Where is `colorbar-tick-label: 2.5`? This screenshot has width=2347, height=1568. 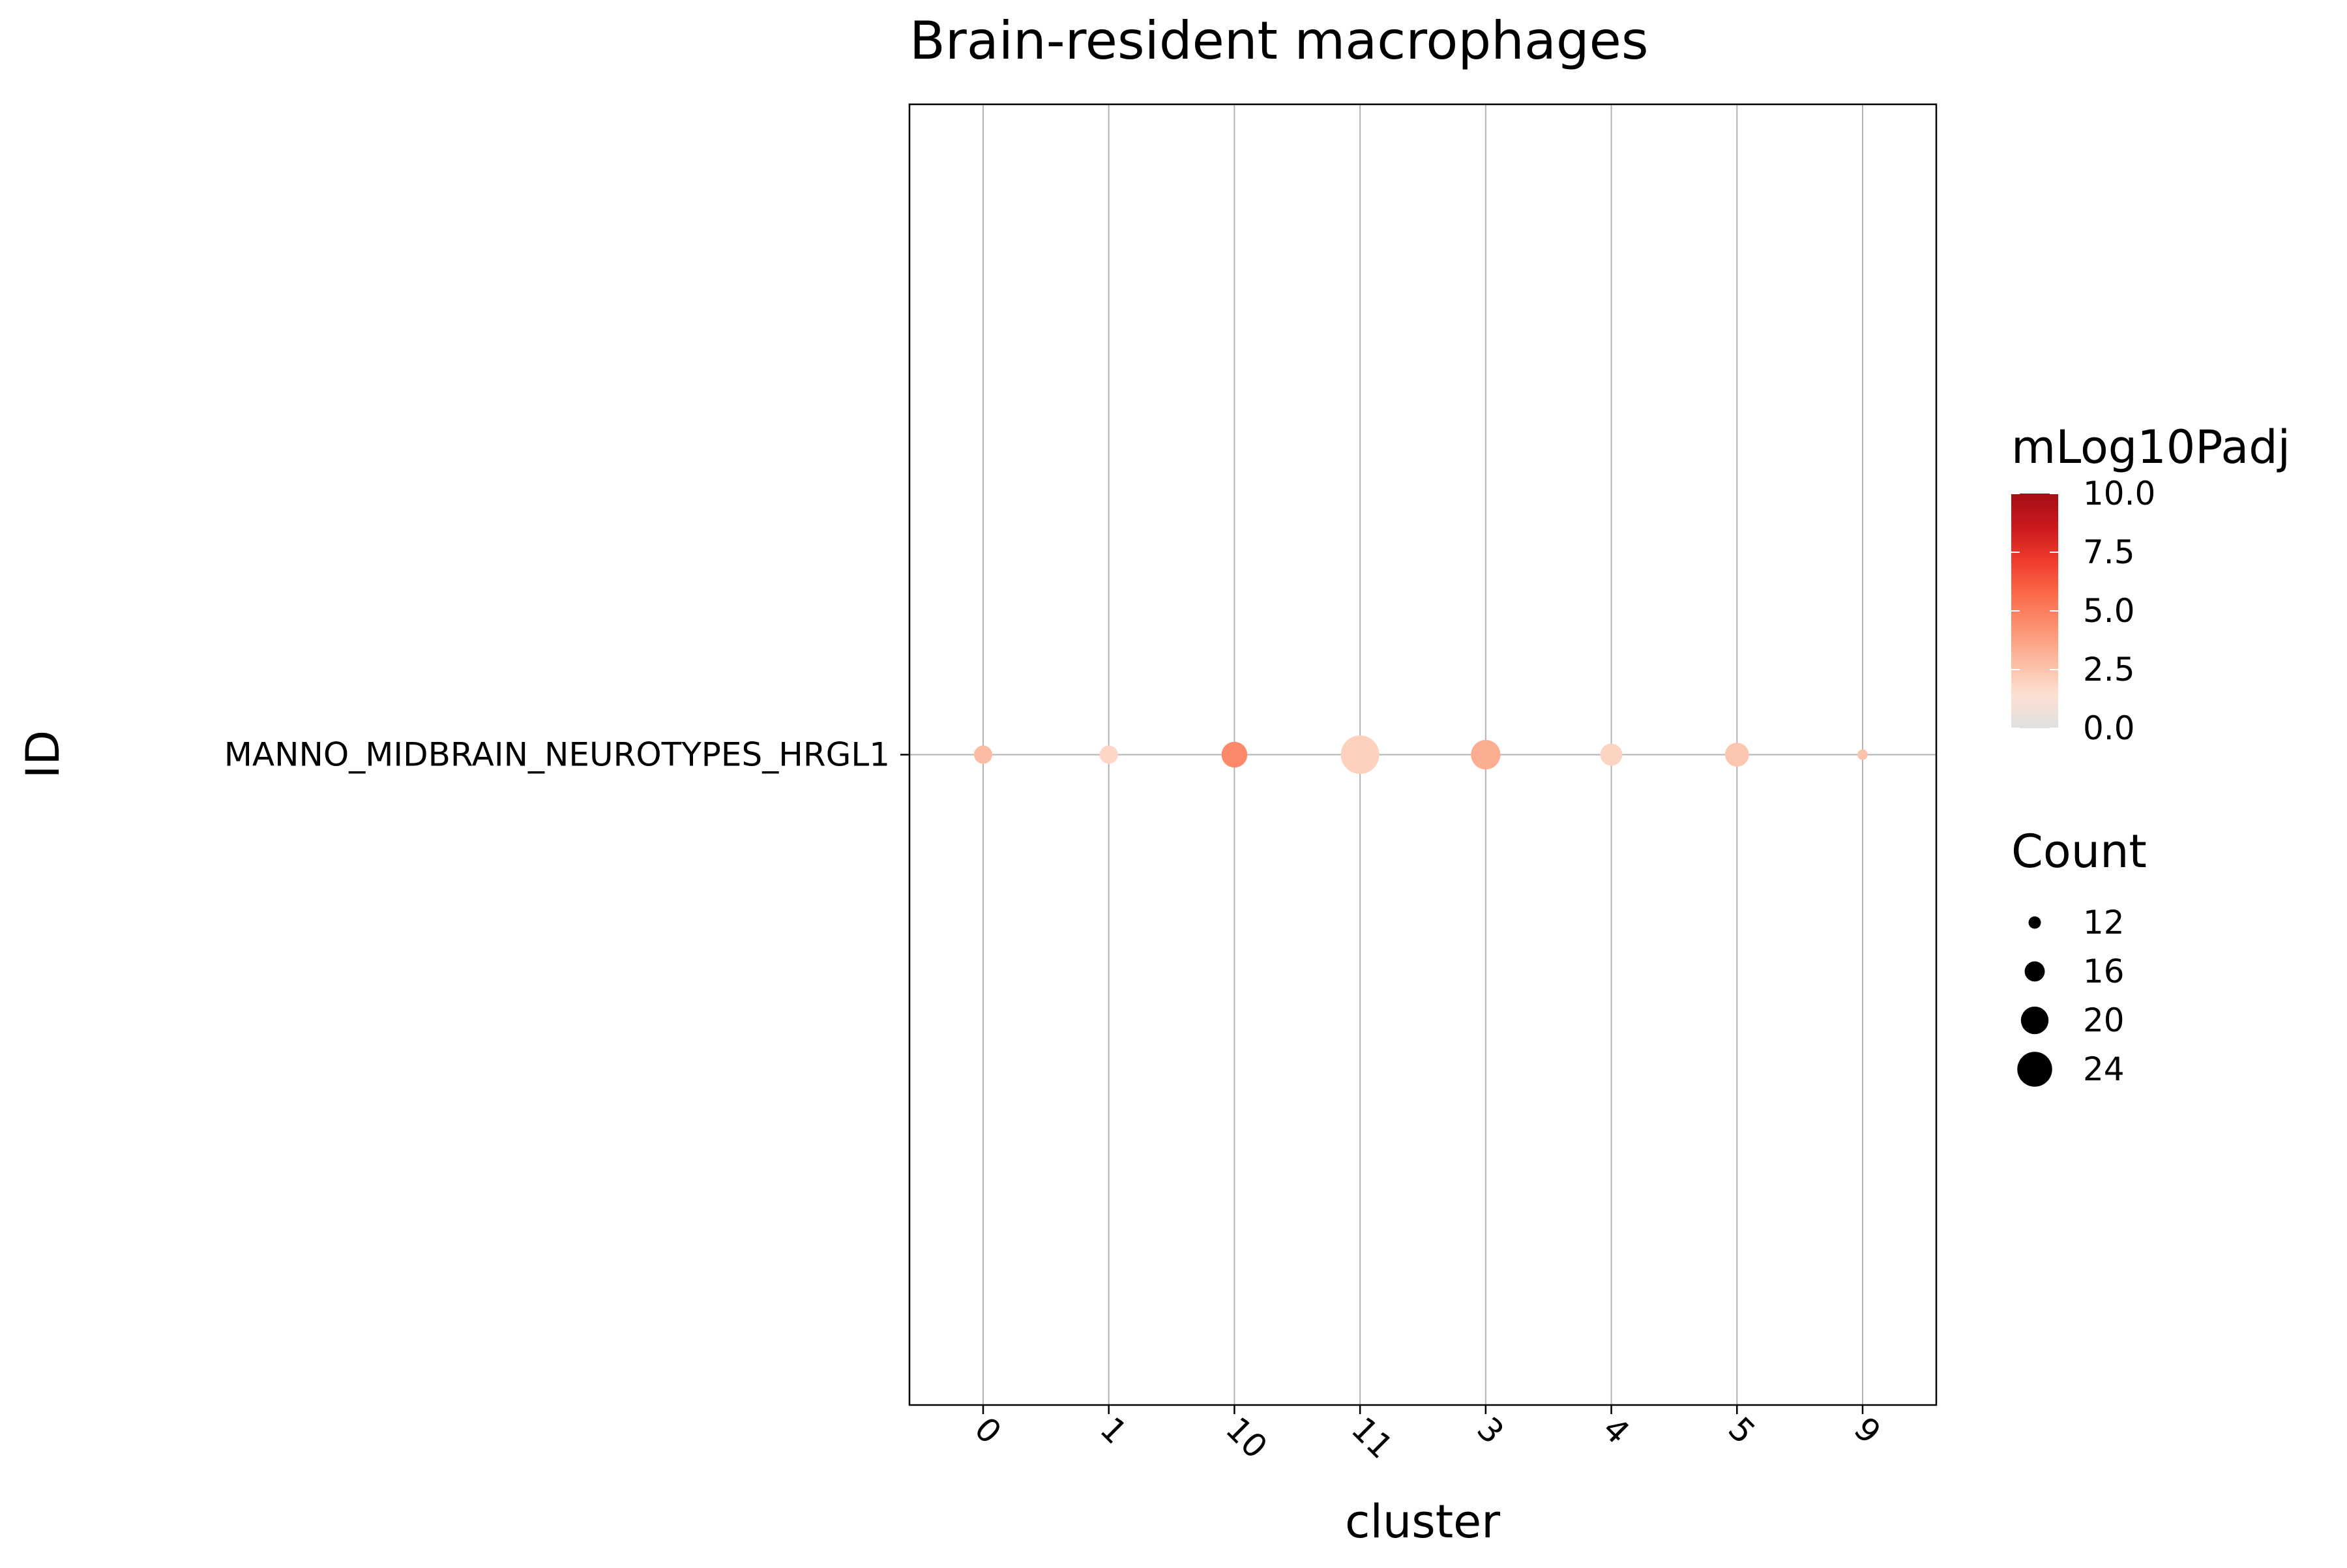 colorbar-tick-label: 2.5 is located at coordinates (2109, 669).